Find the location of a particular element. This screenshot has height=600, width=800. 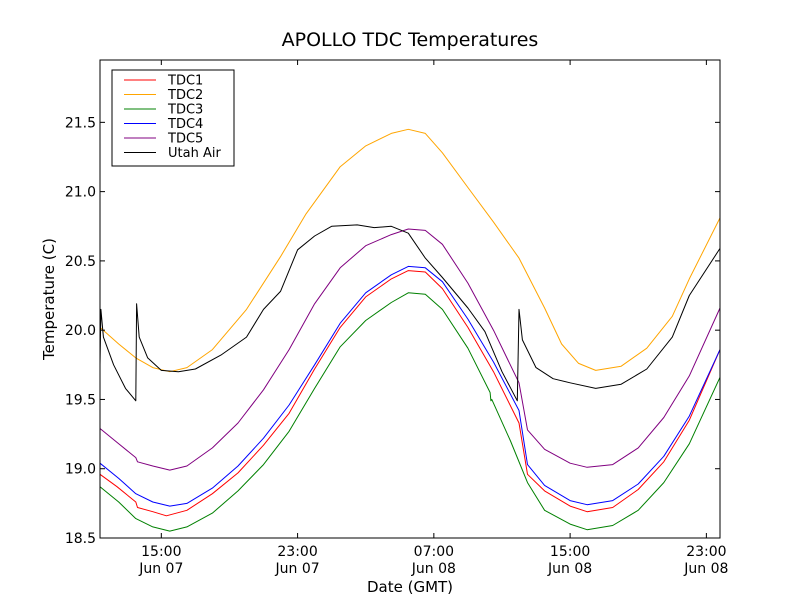

y-tick-label: 19.0 is located at coordinates (80, 470).